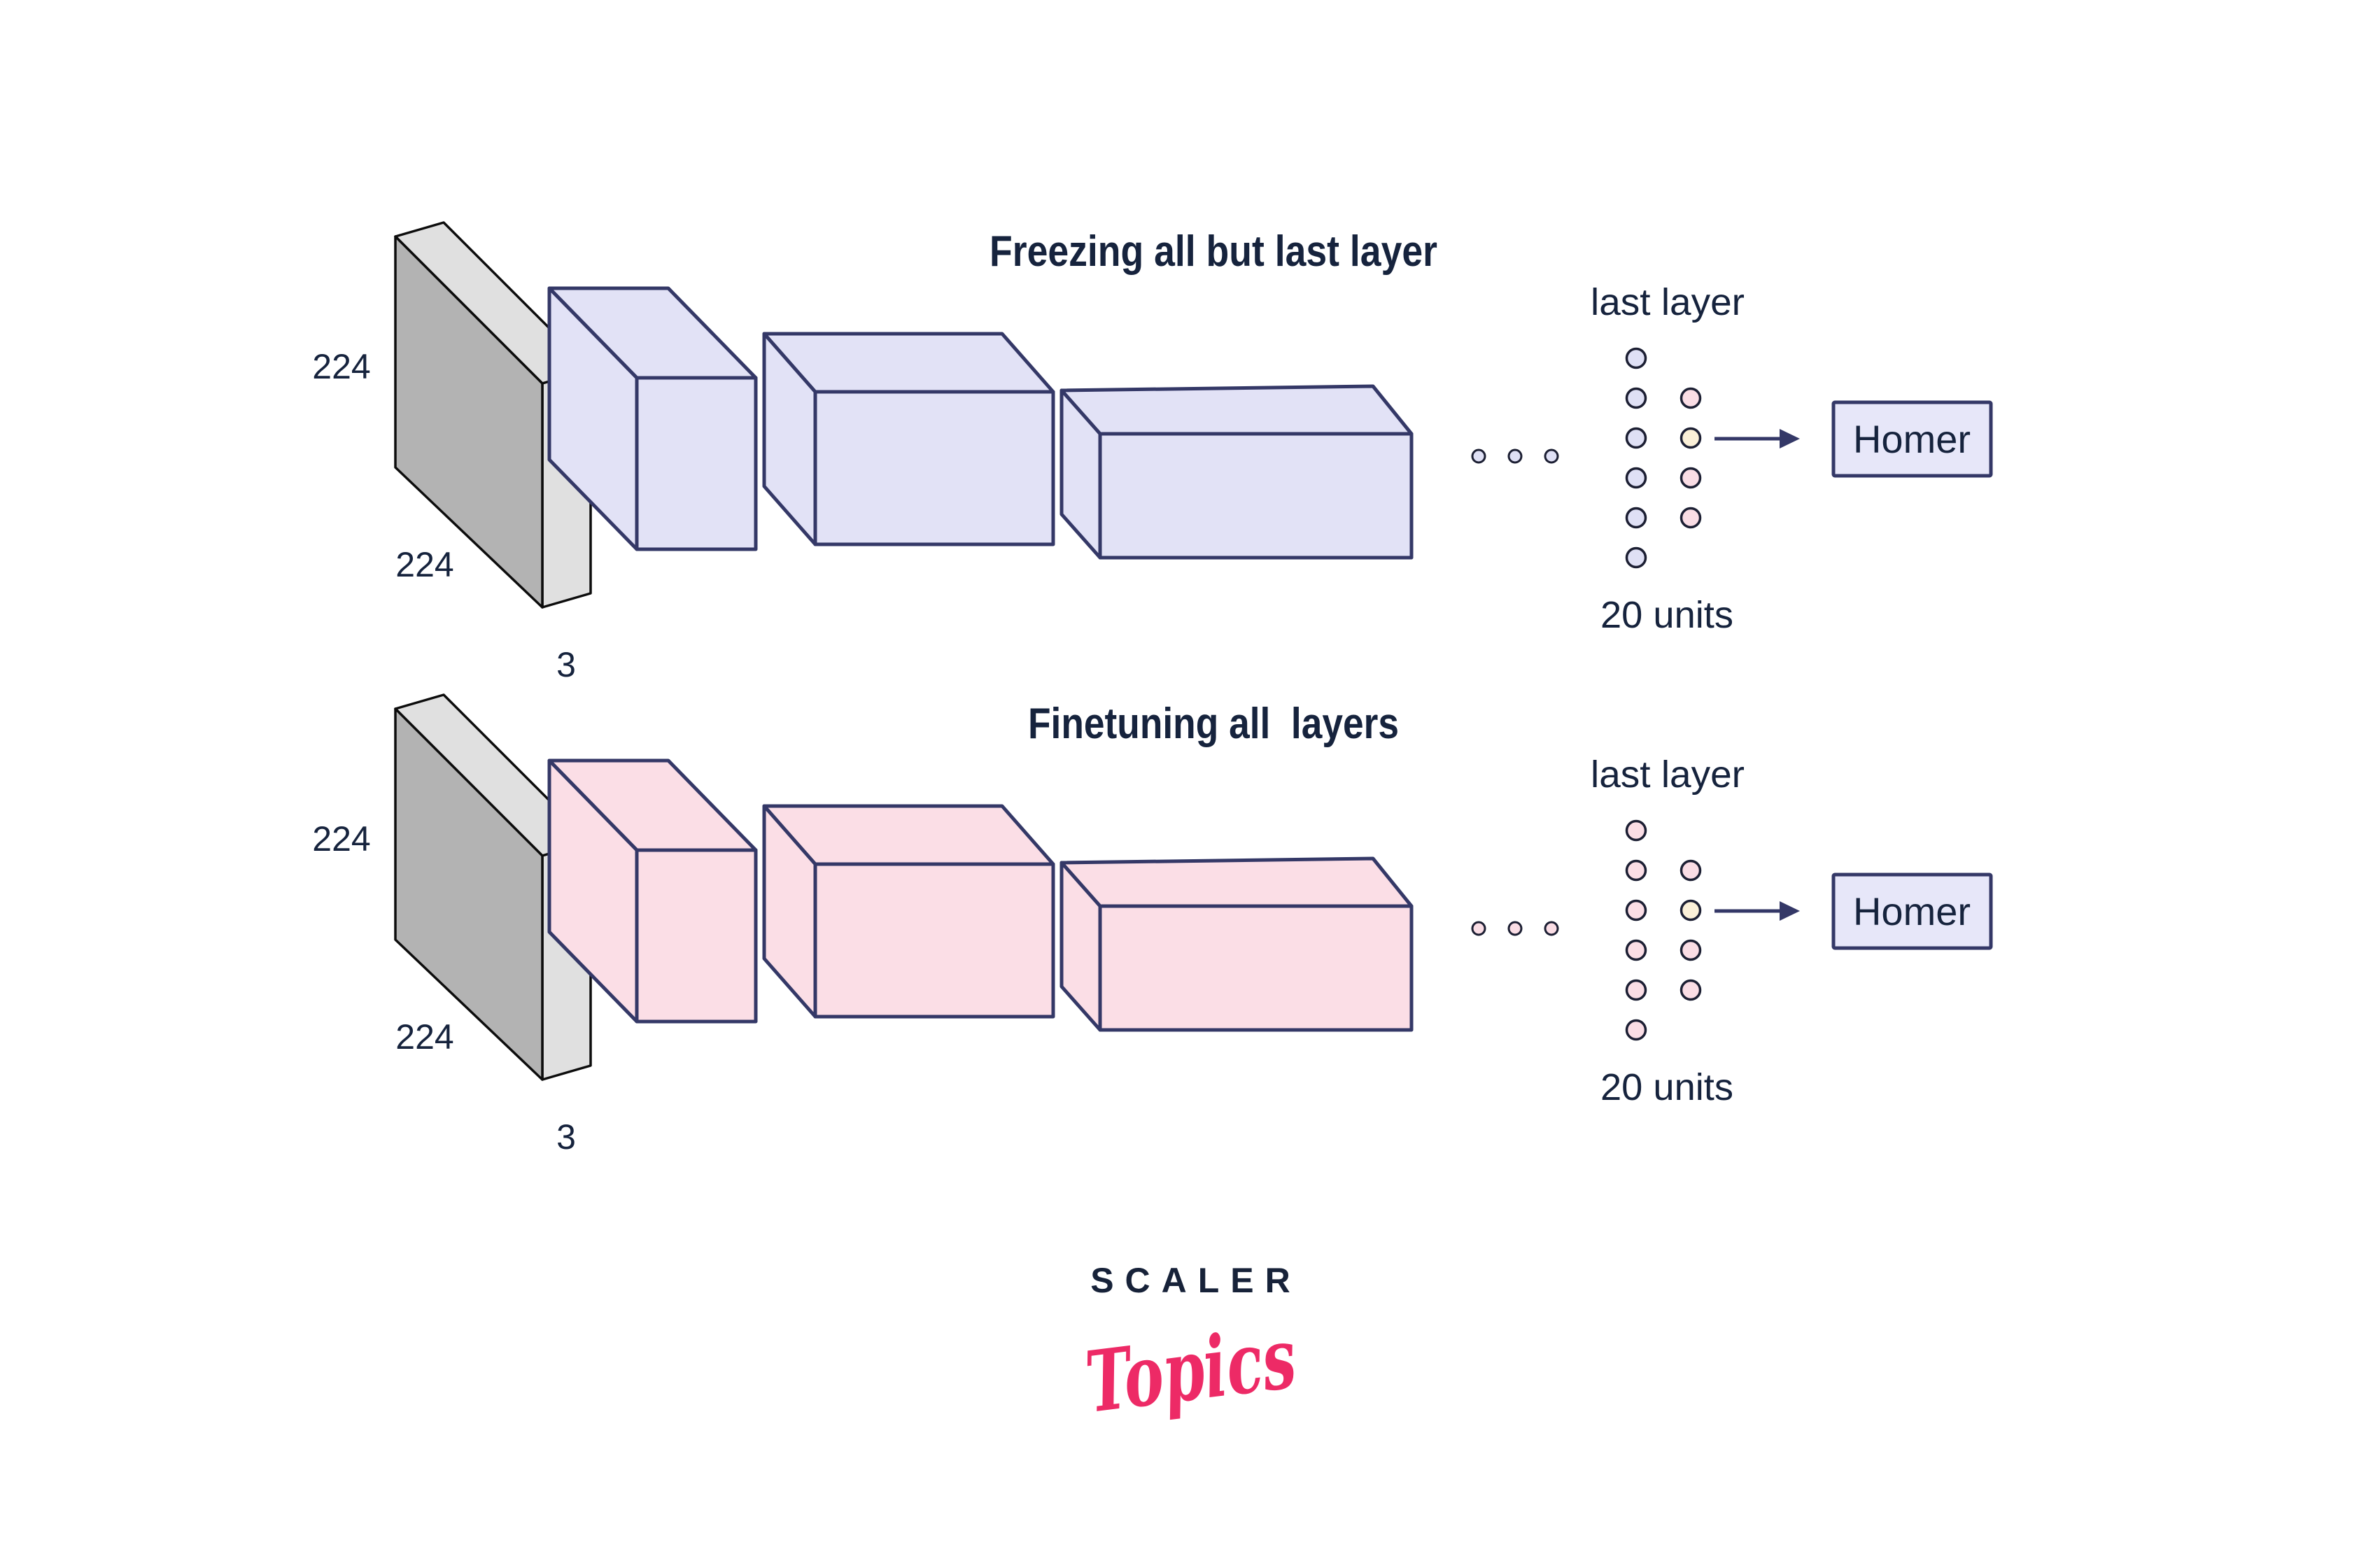  I want to click on scaler-topics-logo: SCALER Topics, so click(1190, 1346).